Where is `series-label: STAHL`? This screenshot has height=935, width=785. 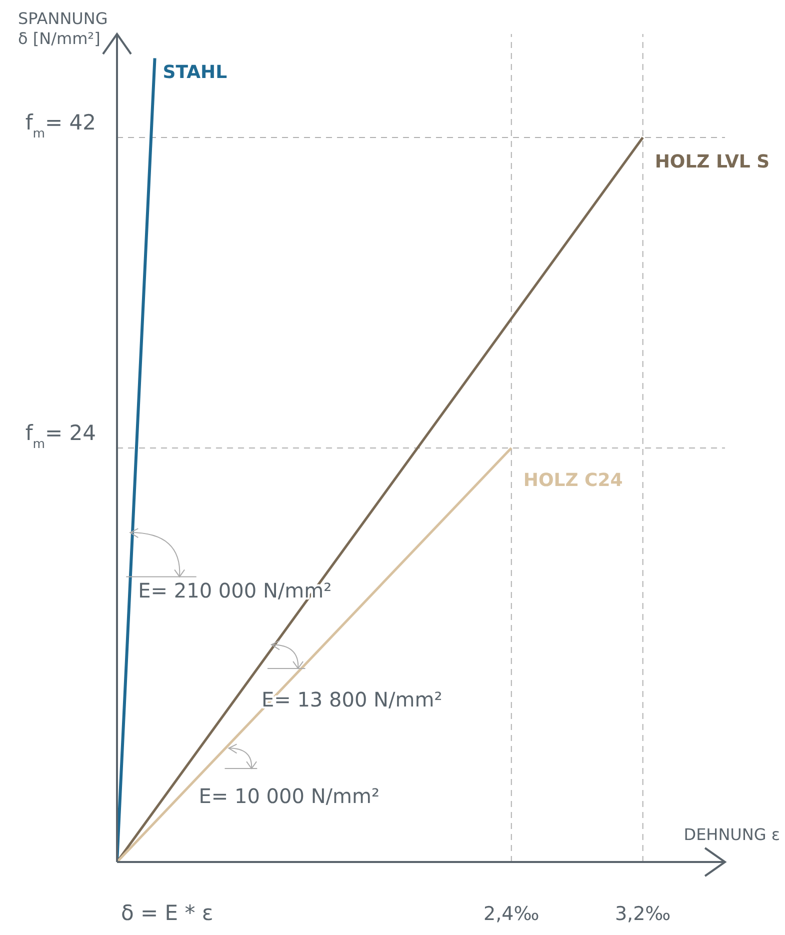 series-label: STAHL is located at coordinates (195, 73).